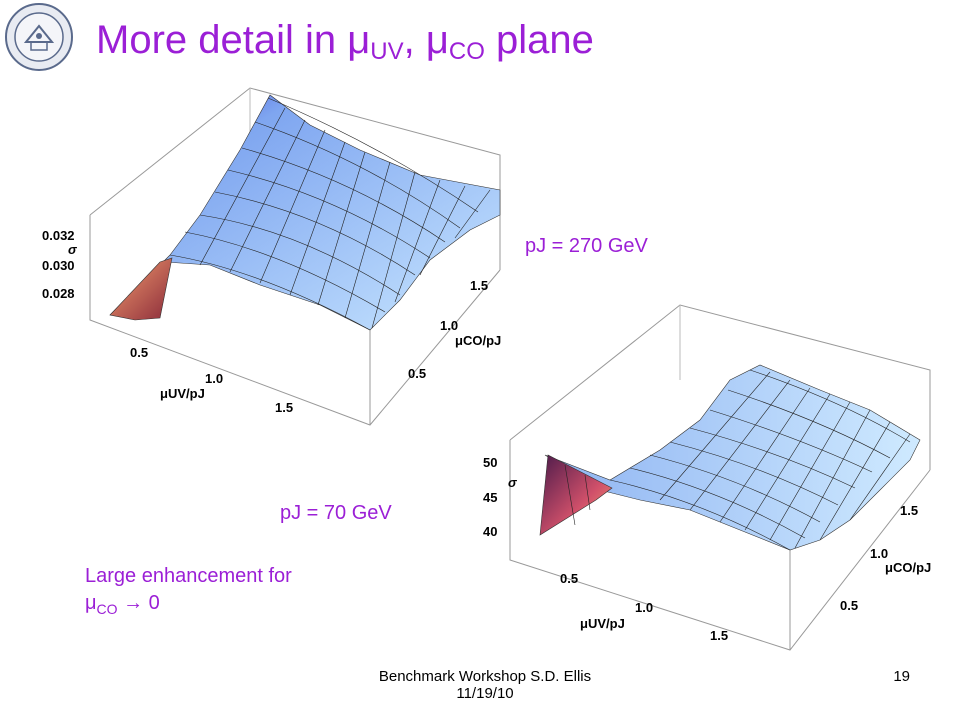 The height and width of the screenshot is (720, 960). Describe the element at coordinates (901, 676) in the screenshot. I see `page-number: 19` at that location.